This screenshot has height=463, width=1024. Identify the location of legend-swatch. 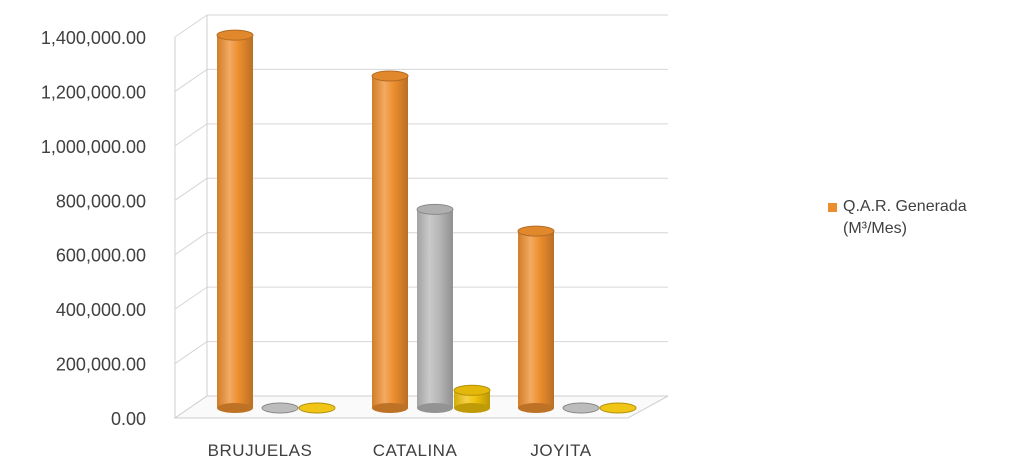
(832, 207).